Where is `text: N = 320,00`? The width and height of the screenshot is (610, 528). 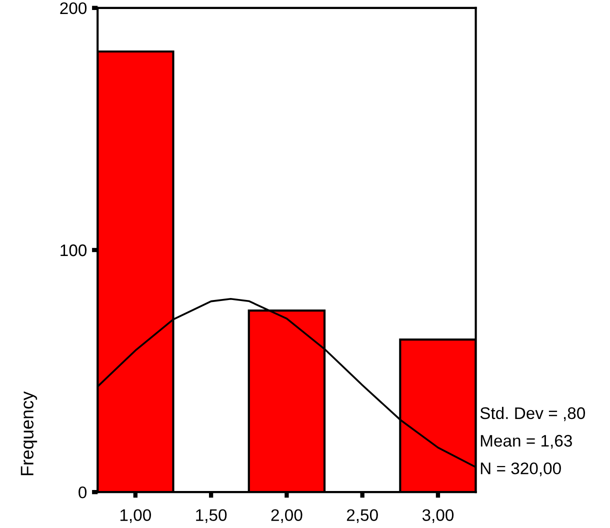 text: N = 320,00 is located at coordinates (520, 469).